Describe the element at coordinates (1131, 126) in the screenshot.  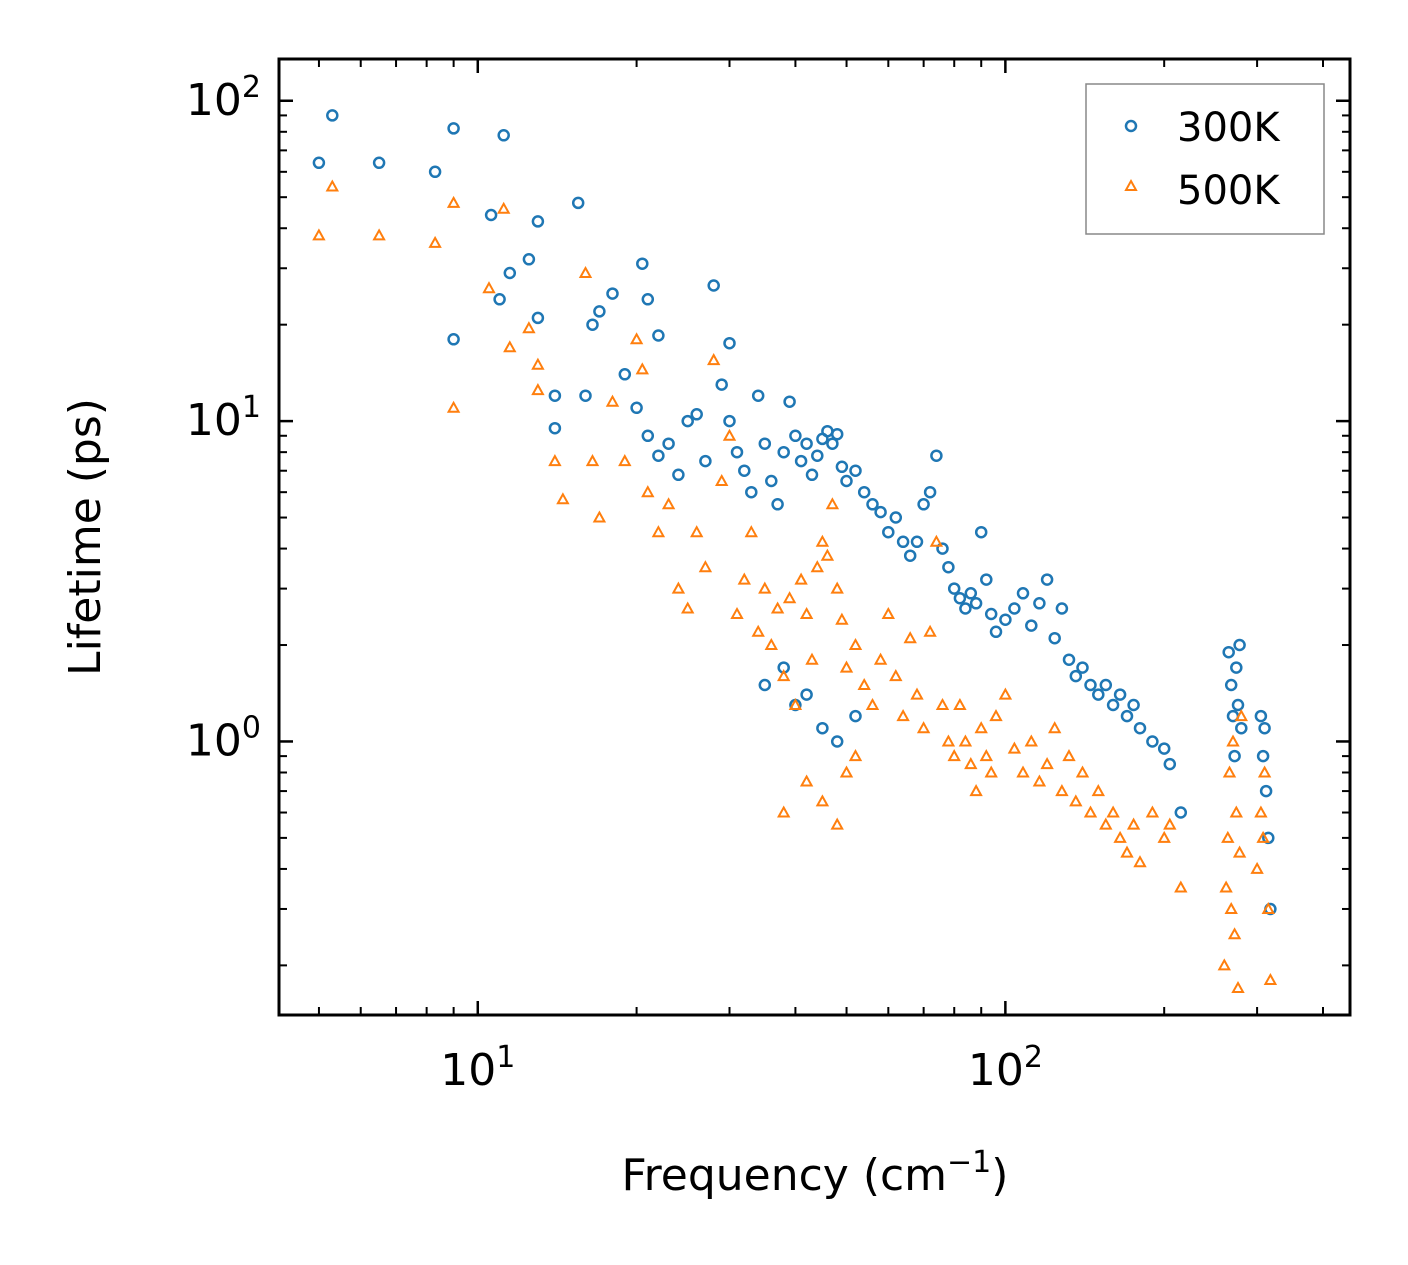
I see `legend-marker-300k` at that location.